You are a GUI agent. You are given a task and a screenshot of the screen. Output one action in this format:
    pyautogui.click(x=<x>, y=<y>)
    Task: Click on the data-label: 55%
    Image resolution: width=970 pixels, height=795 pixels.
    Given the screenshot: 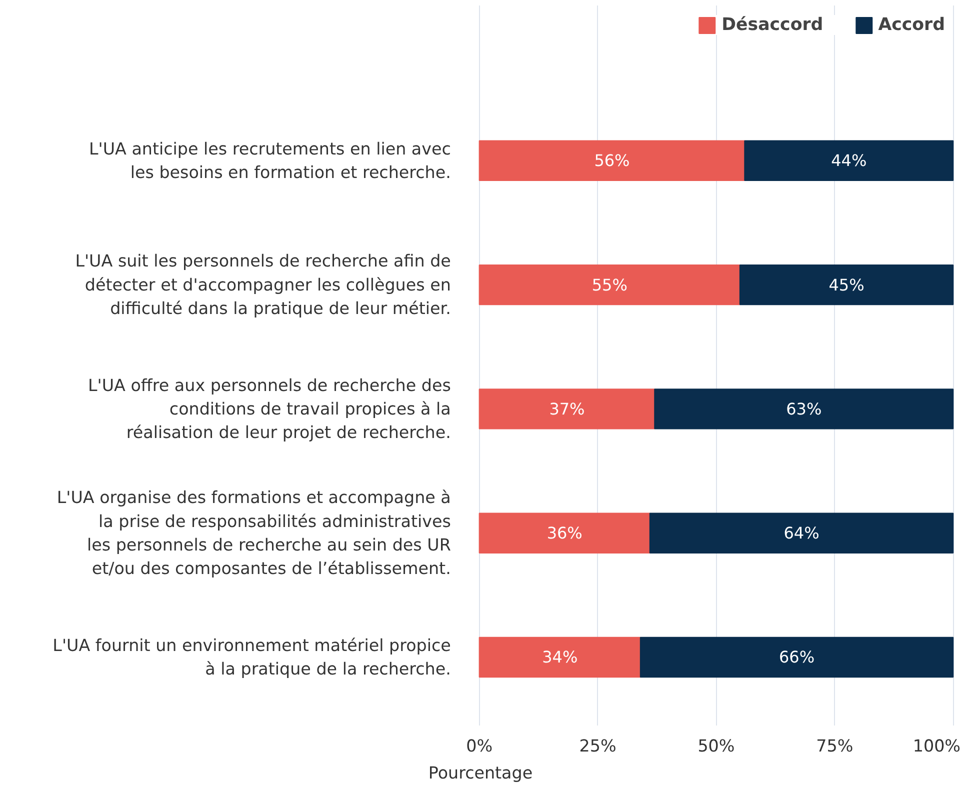 What is the action you would take?
    pyautogui.click(x=610, y=284)
    